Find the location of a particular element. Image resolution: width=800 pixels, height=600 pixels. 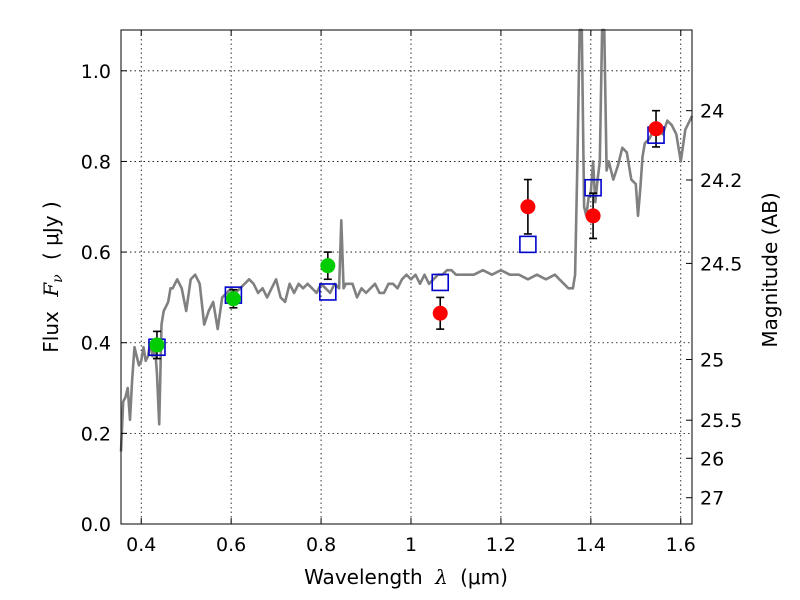

x-tick-label: 0.4 is located at coordinates (141, 545).